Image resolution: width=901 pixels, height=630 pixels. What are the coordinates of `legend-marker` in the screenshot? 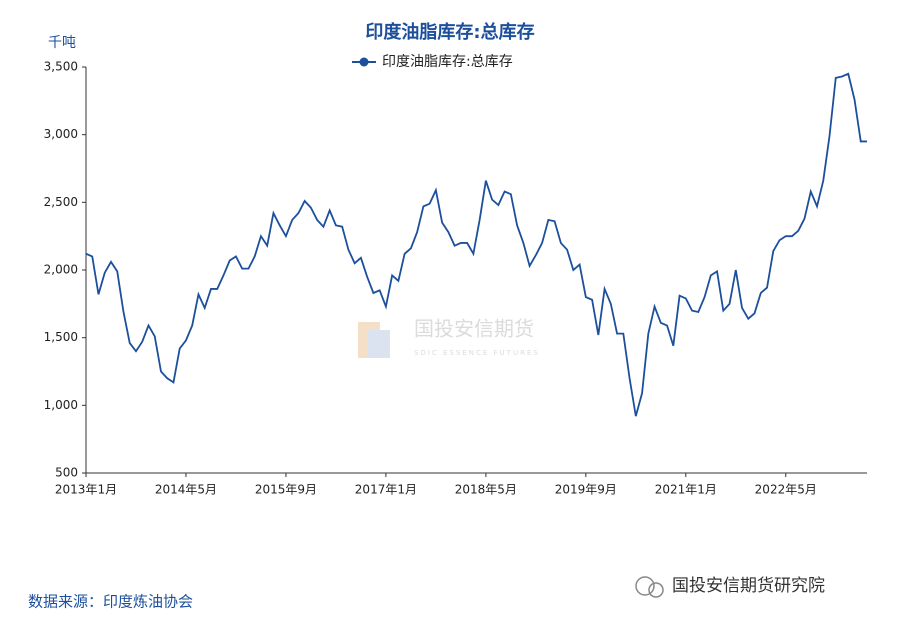 It's located at (364, 62).